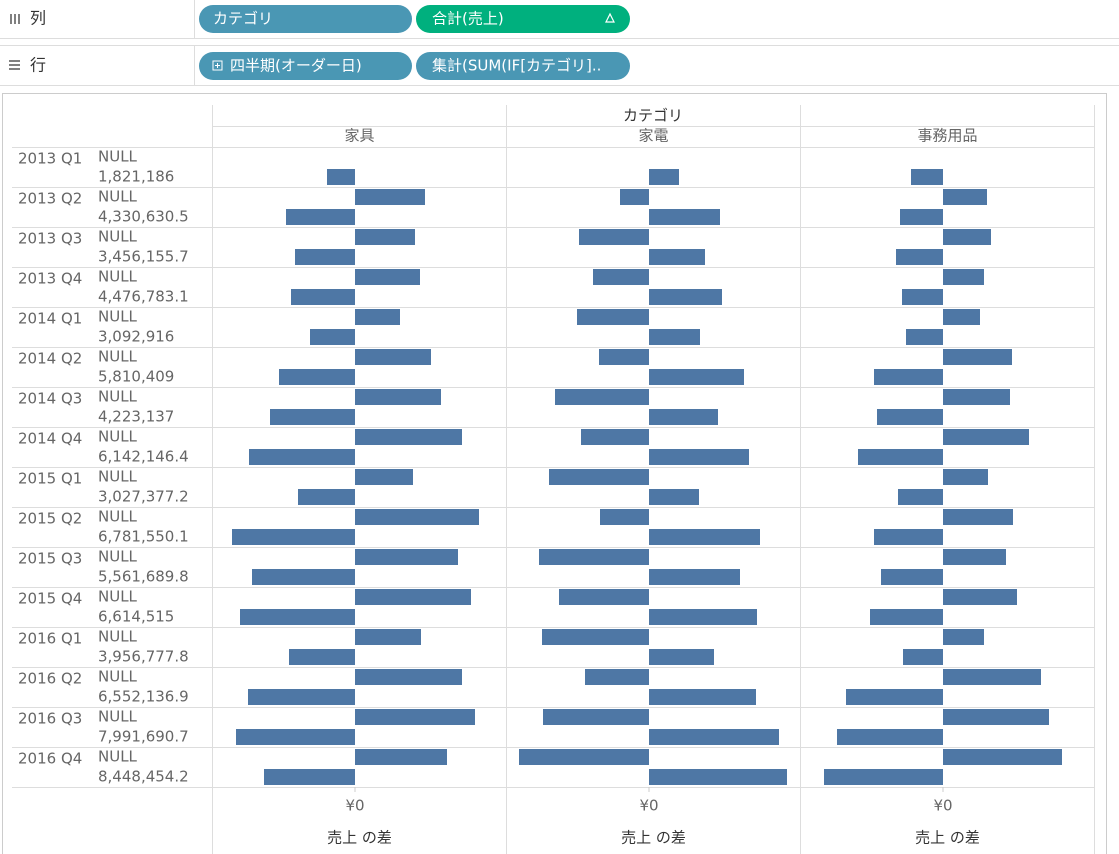 This screenshot has height=854, width=1119. What do you see at coordinates (217, 65) in the screenshot?
I see `expand-icon` at bounding box center [217, 65].